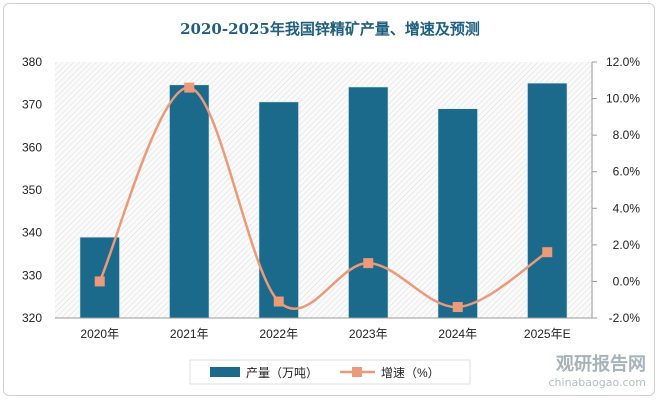 This screenshot has width=660, height=401. What do you see at coordinates (623, 62) in the screenshot?
I see `y-right-tick: 12.0%` at bounding box center [623, 62].